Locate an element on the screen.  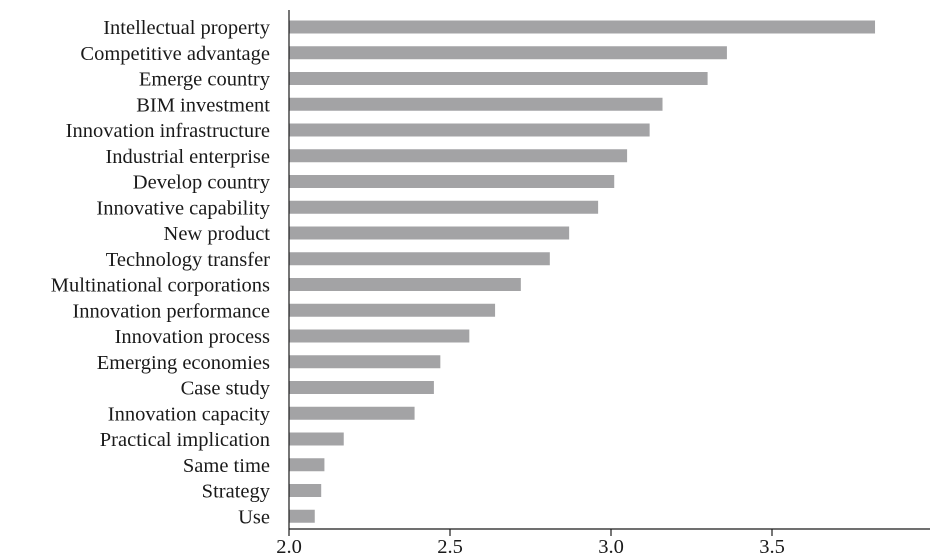
category-label: Practical implication is located at coordinates (185, 440).